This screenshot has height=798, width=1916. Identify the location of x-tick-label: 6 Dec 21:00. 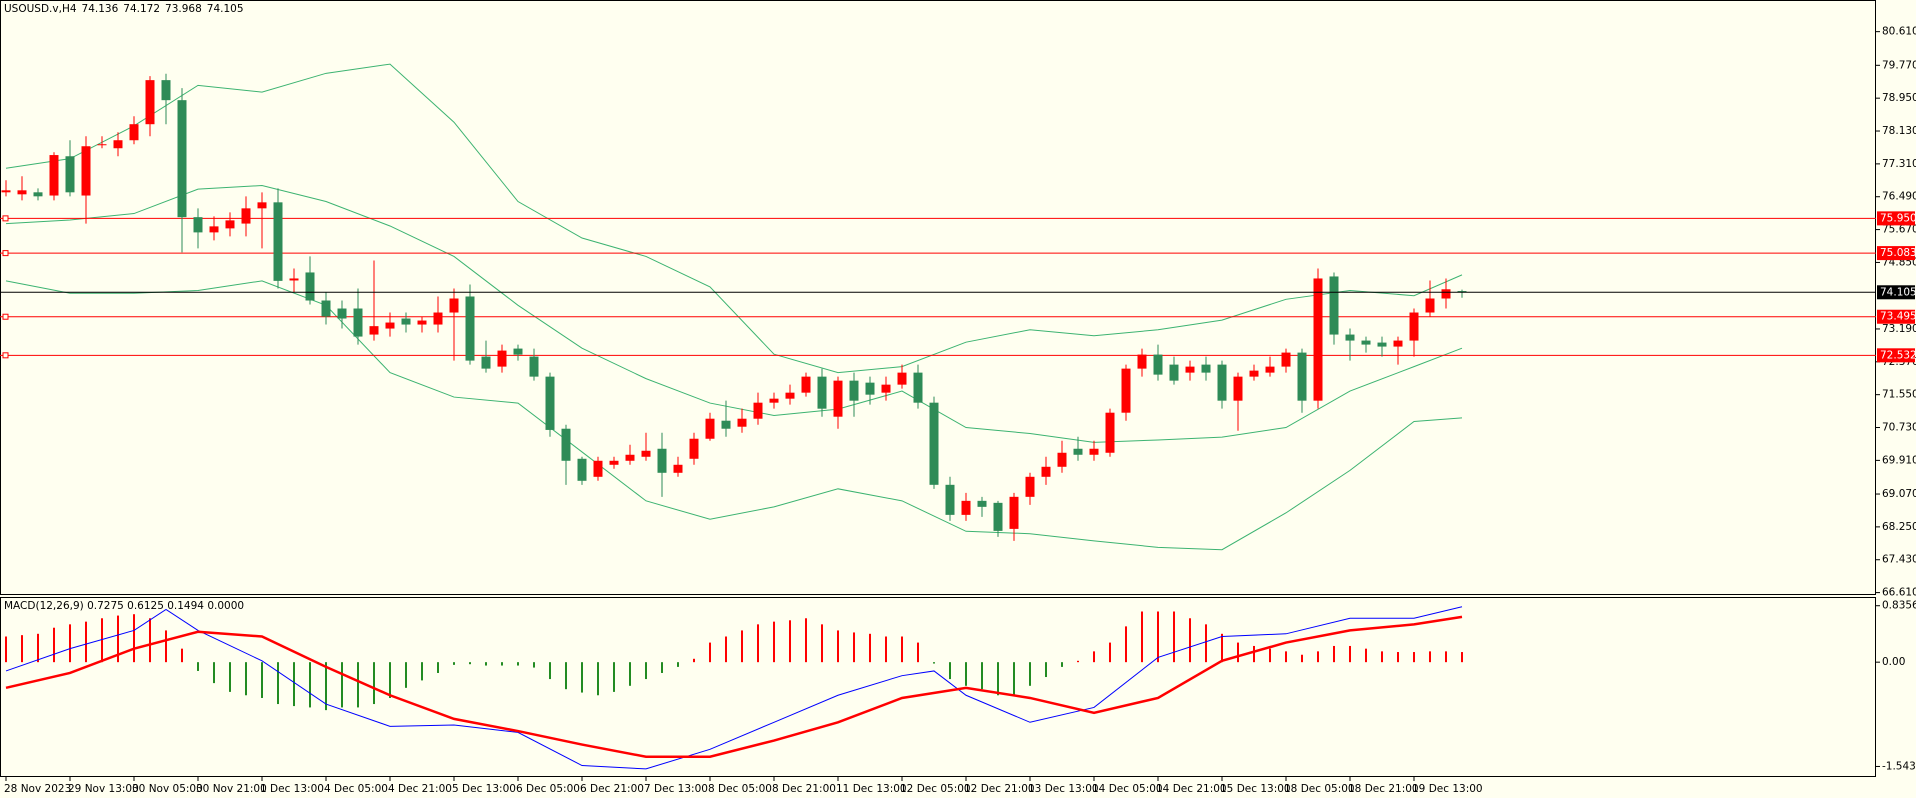
(612, 789).